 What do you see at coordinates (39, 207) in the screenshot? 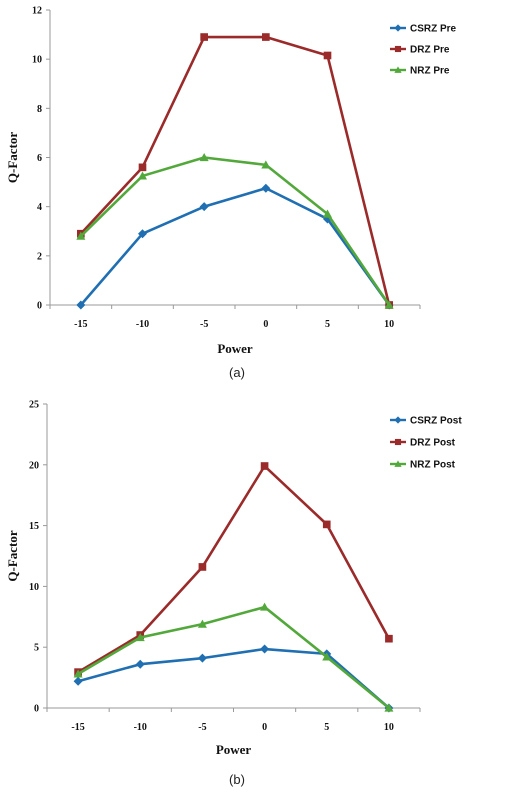
I see `y-tick-label: 4` at bounding box center [39, 207].